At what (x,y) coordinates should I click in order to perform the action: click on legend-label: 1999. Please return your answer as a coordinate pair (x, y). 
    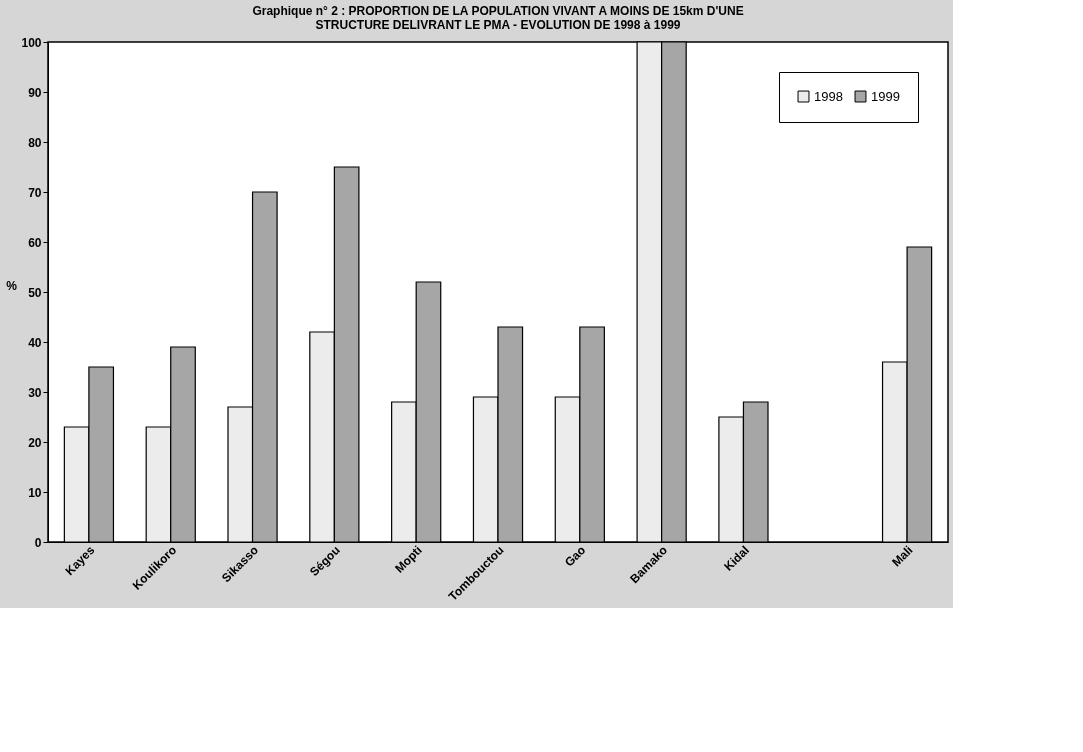
    Looking at the image, I should click on (885, 96).